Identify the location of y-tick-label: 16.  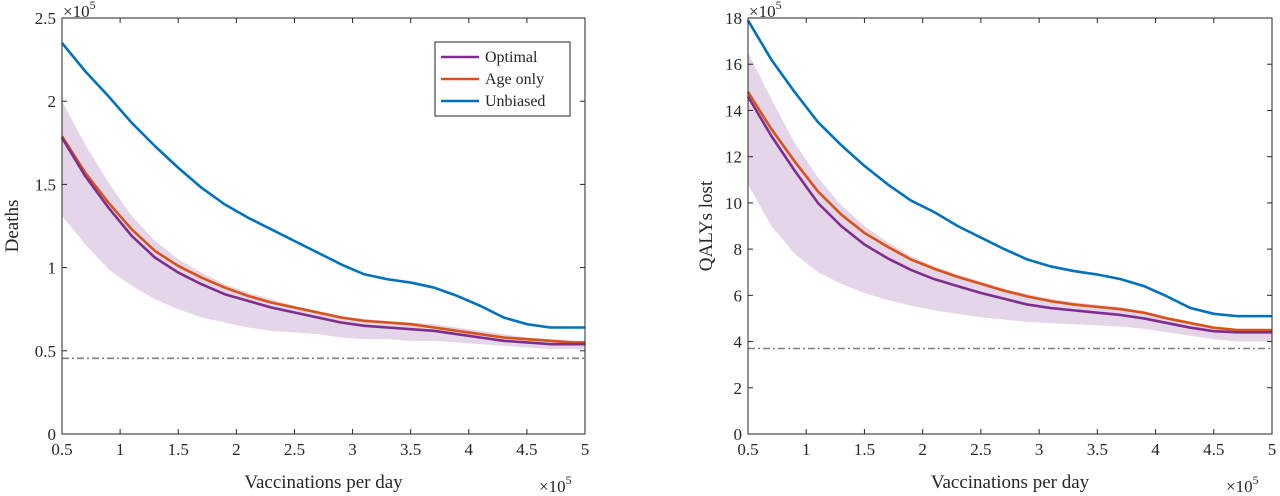
(733, 64).